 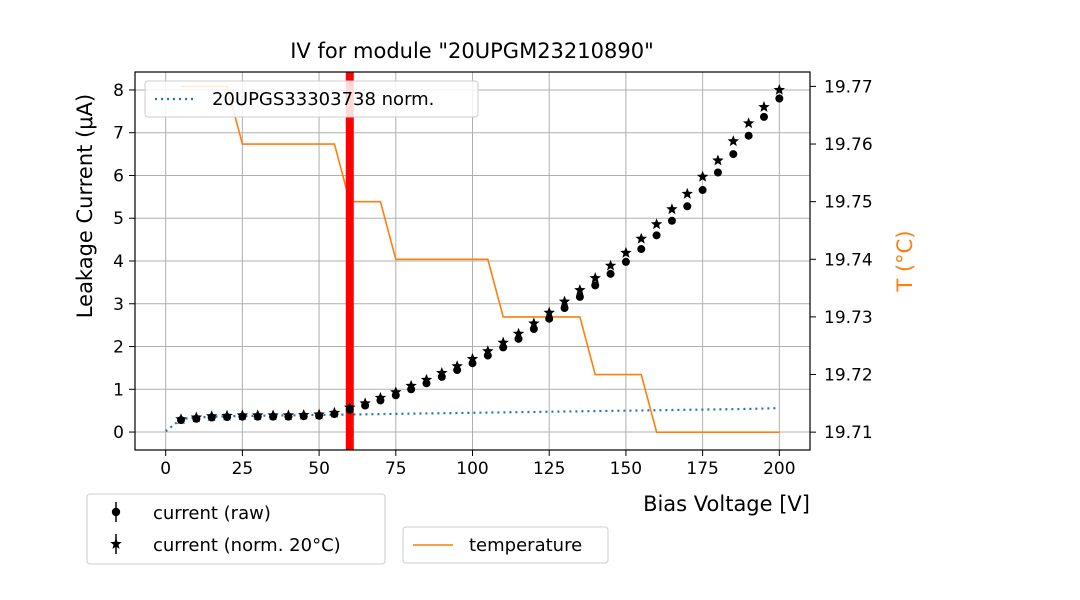 What do you see at coordinates (779, 469) in the screenshot?
I see `x-tick-label: 200` at bounding box center [779, 469].